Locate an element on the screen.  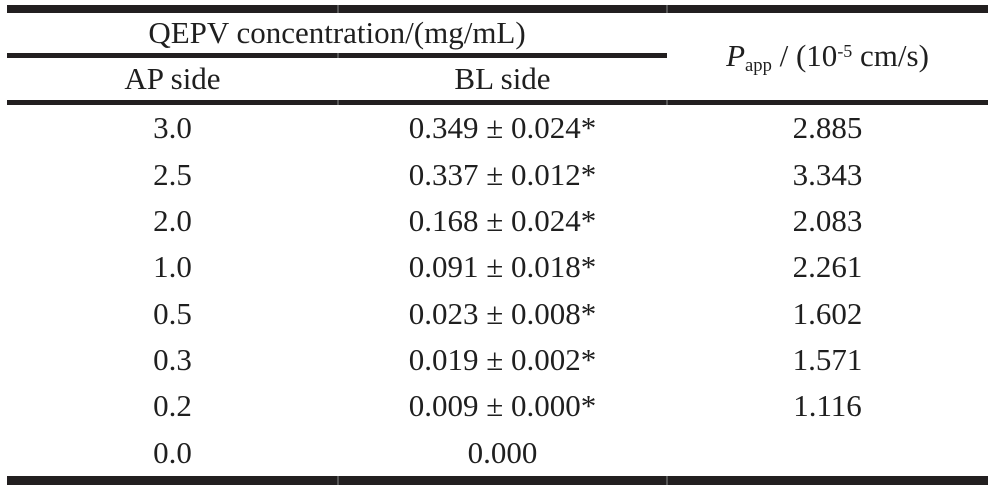
table-row: 0.0 0.000 is located at coordinates (497, 458).